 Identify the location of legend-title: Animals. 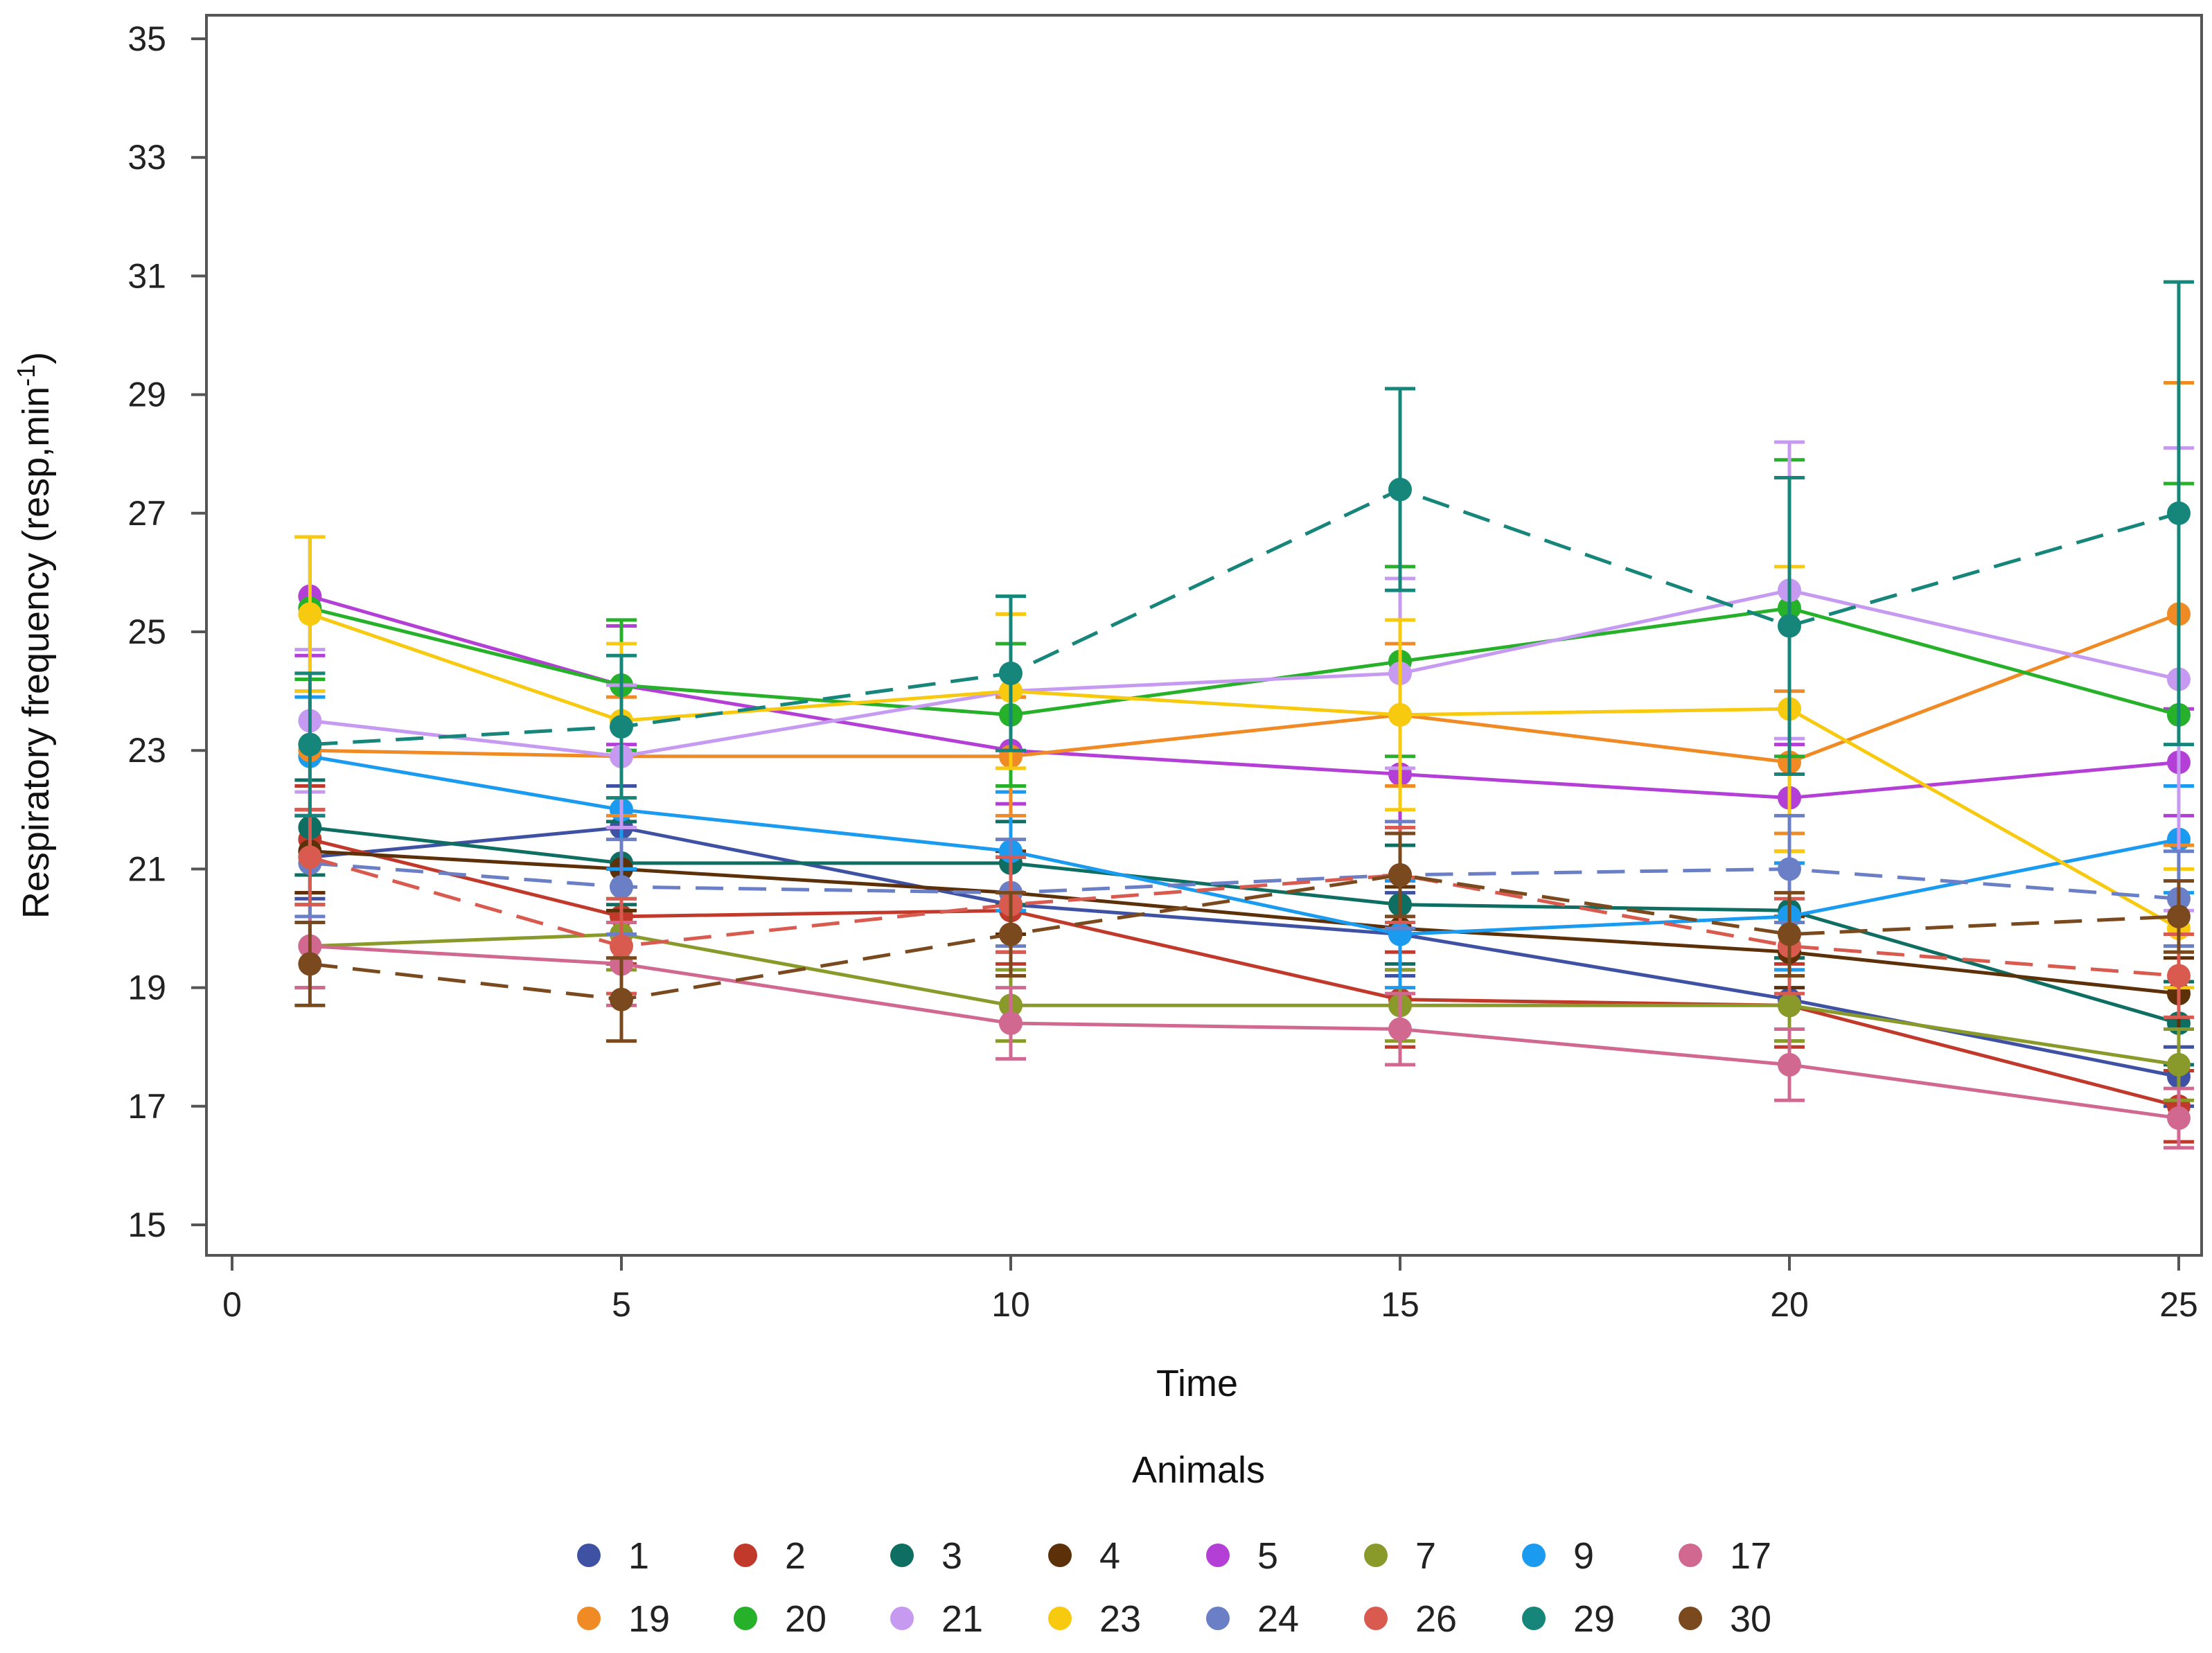
(1198, 1470).